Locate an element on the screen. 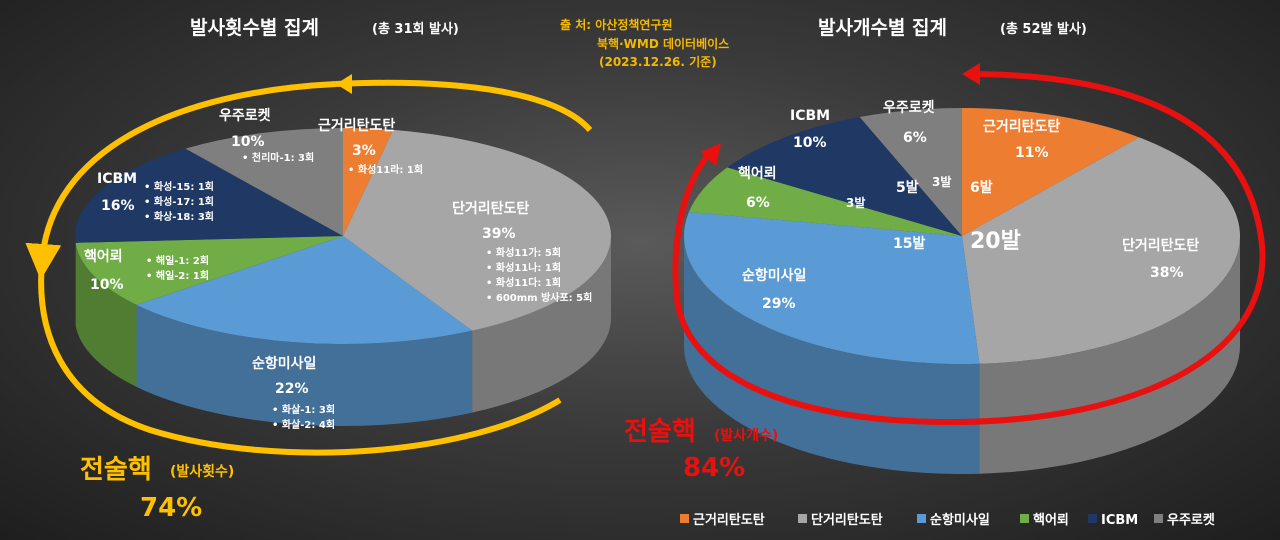  right-slice-count: 5발 is located at coordinates (907, 187).